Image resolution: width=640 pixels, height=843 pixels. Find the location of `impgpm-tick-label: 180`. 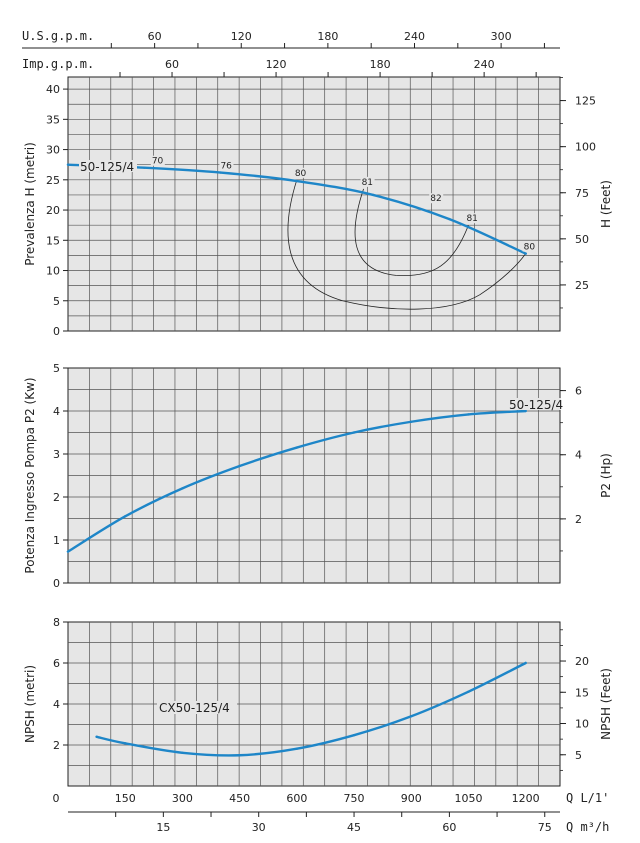

impgpm-tick-label: 180 is located at coordinates (380, 64).